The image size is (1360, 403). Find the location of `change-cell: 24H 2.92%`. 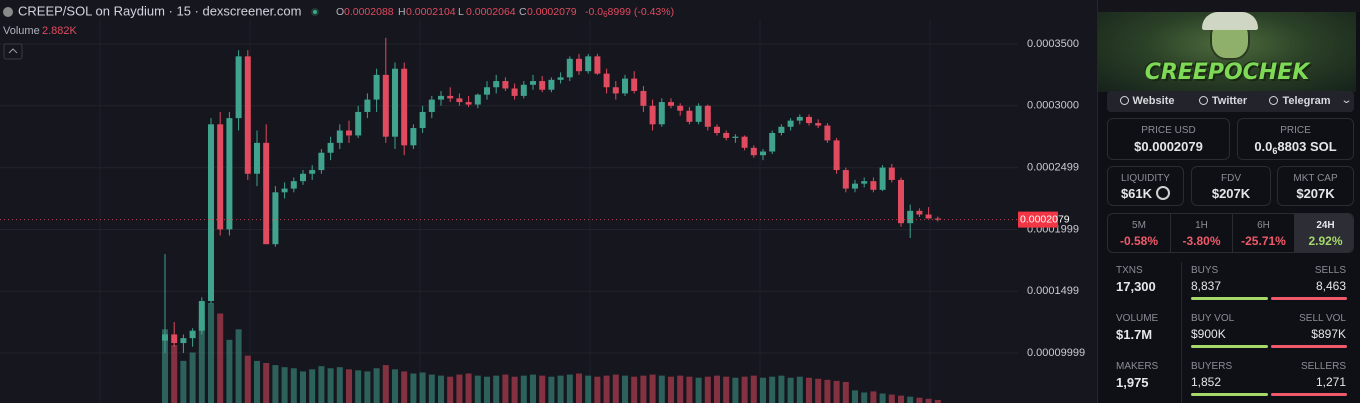

change-cell: 24H 2.92% is located at coordinates (1323, 233).